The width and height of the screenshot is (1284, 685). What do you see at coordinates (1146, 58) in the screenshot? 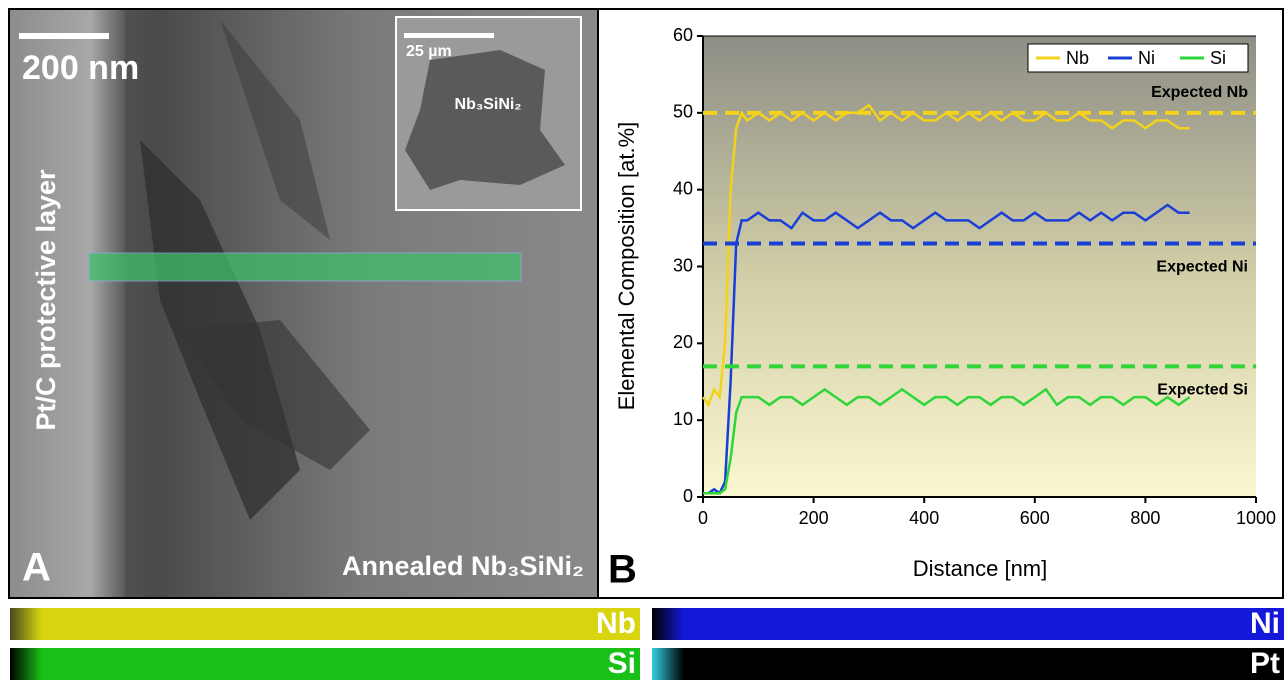
I see `legend-label: Ni` at bounding box center [1146, 58].